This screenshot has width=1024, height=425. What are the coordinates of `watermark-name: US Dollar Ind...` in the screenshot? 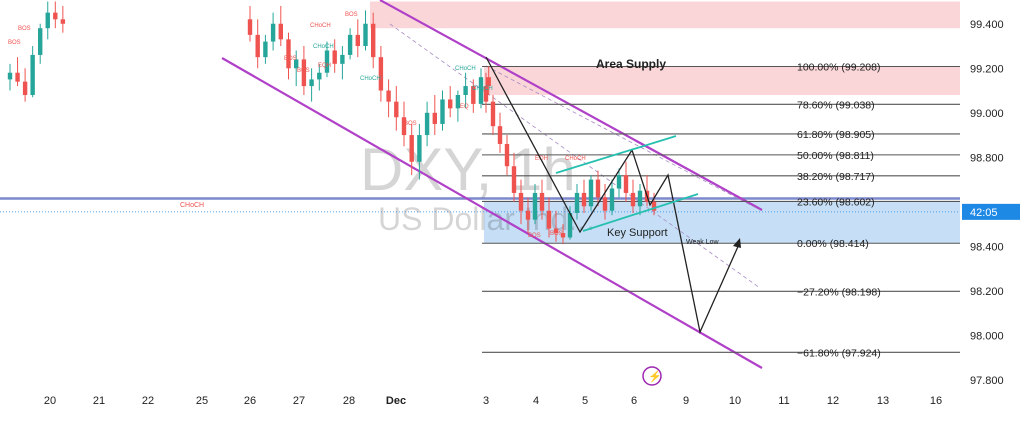 It's located at (486, 219).